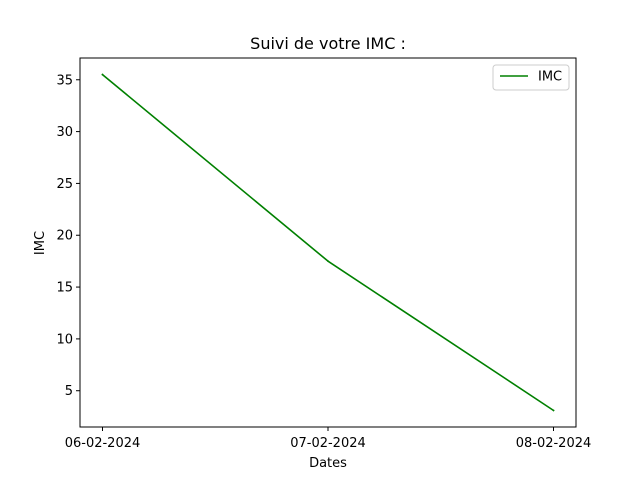 Image resolution: width=640 pixels, height=485 pixels. What do you see at coordinates (69, 391) in the screenshot?
I see `y-tick-label: 5` at bounding box center [69, 391].